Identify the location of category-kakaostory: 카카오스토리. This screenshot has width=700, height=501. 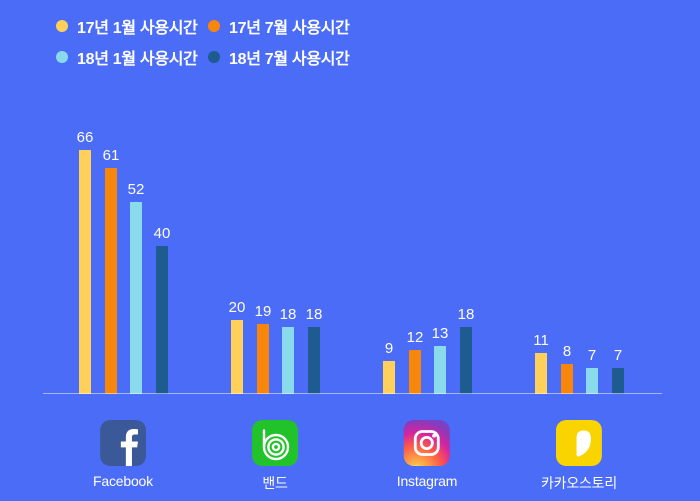
(579, 456).